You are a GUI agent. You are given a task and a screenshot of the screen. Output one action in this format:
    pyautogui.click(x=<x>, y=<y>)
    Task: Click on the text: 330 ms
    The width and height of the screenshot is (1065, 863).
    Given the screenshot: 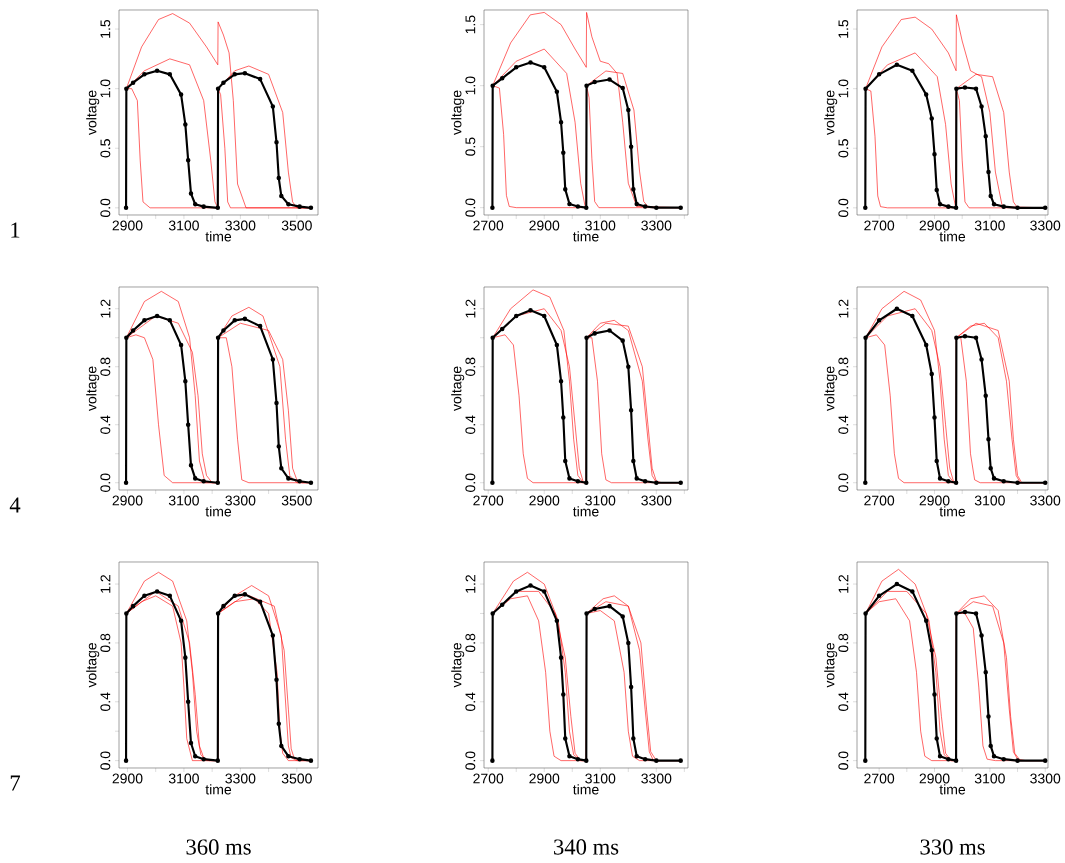 What is the action you would take?
    pyautogui.click(x=952, y=847)
    